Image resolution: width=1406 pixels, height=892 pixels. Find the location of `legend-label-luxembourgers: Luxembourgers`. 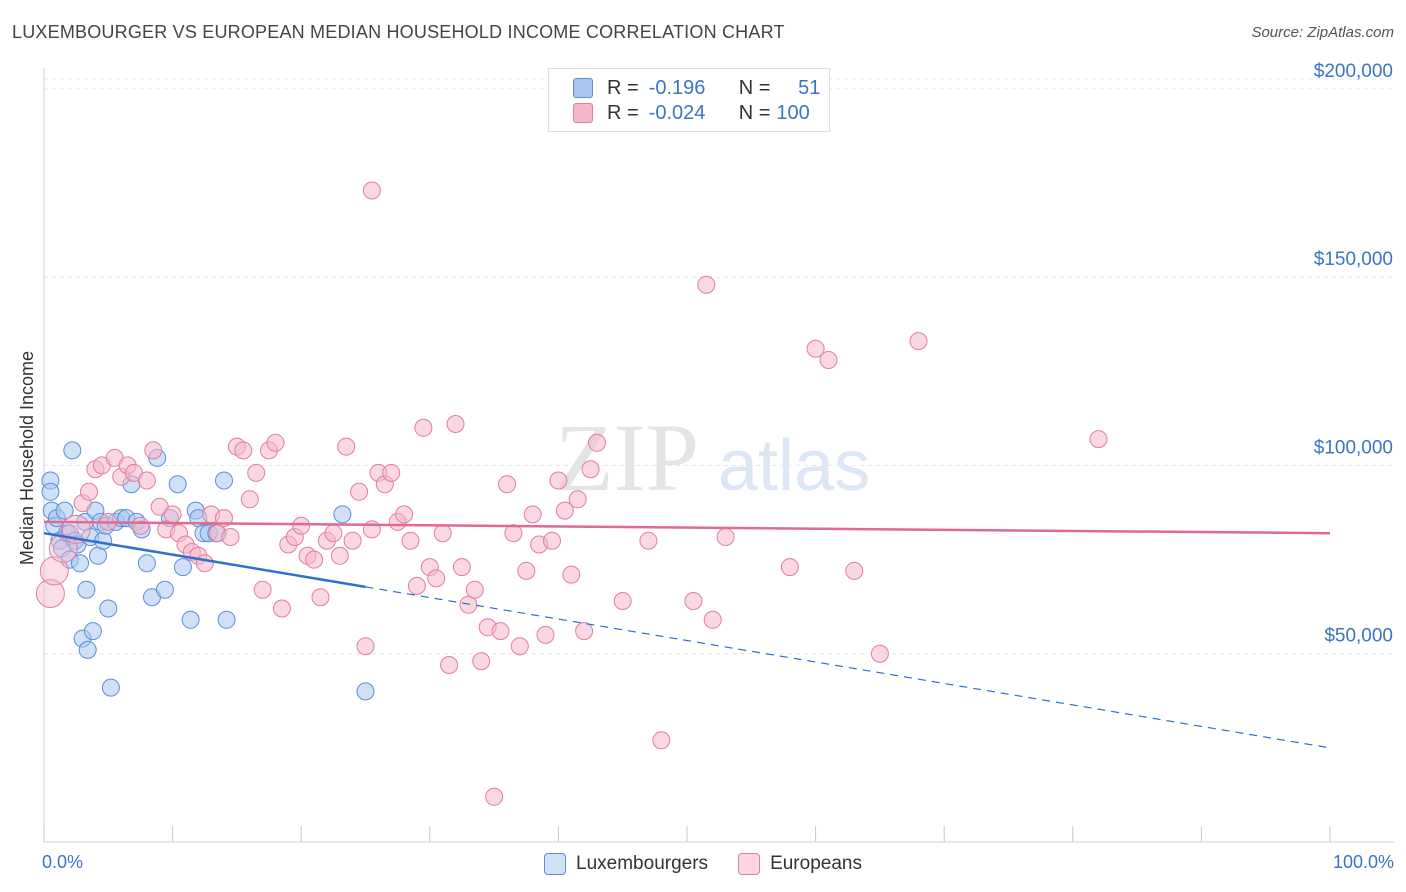

legend-label-luxembourgers: Luxembourgers is located at coordinates (642, 863).